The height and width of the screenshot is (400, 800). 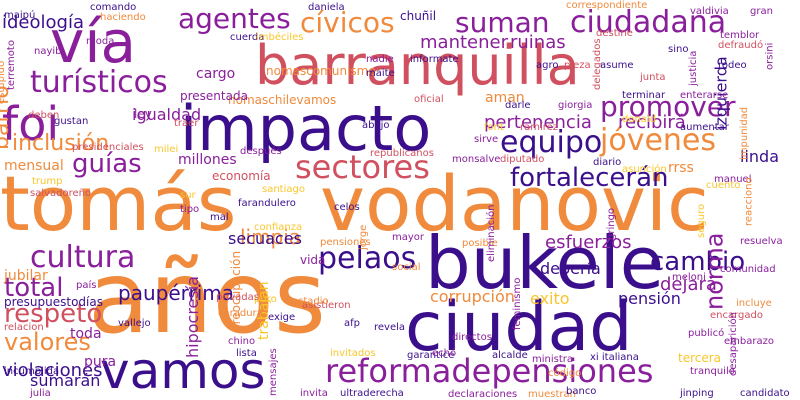 What do you see at coordinates (267, 203) in the screenshot?
I see `word-farandulero: farandulero` at bounding box center [267, 203].